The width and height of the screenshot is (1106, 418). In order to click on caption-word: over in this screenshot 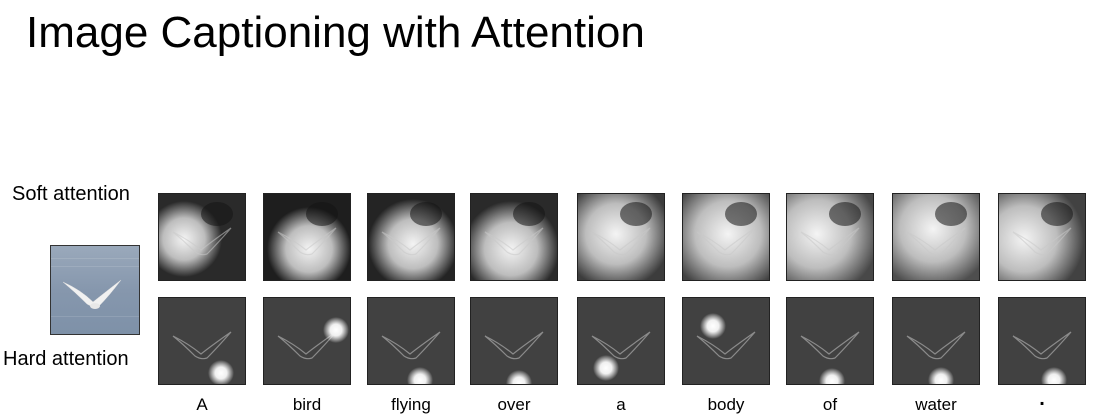, I will do `click(514, 404)`.